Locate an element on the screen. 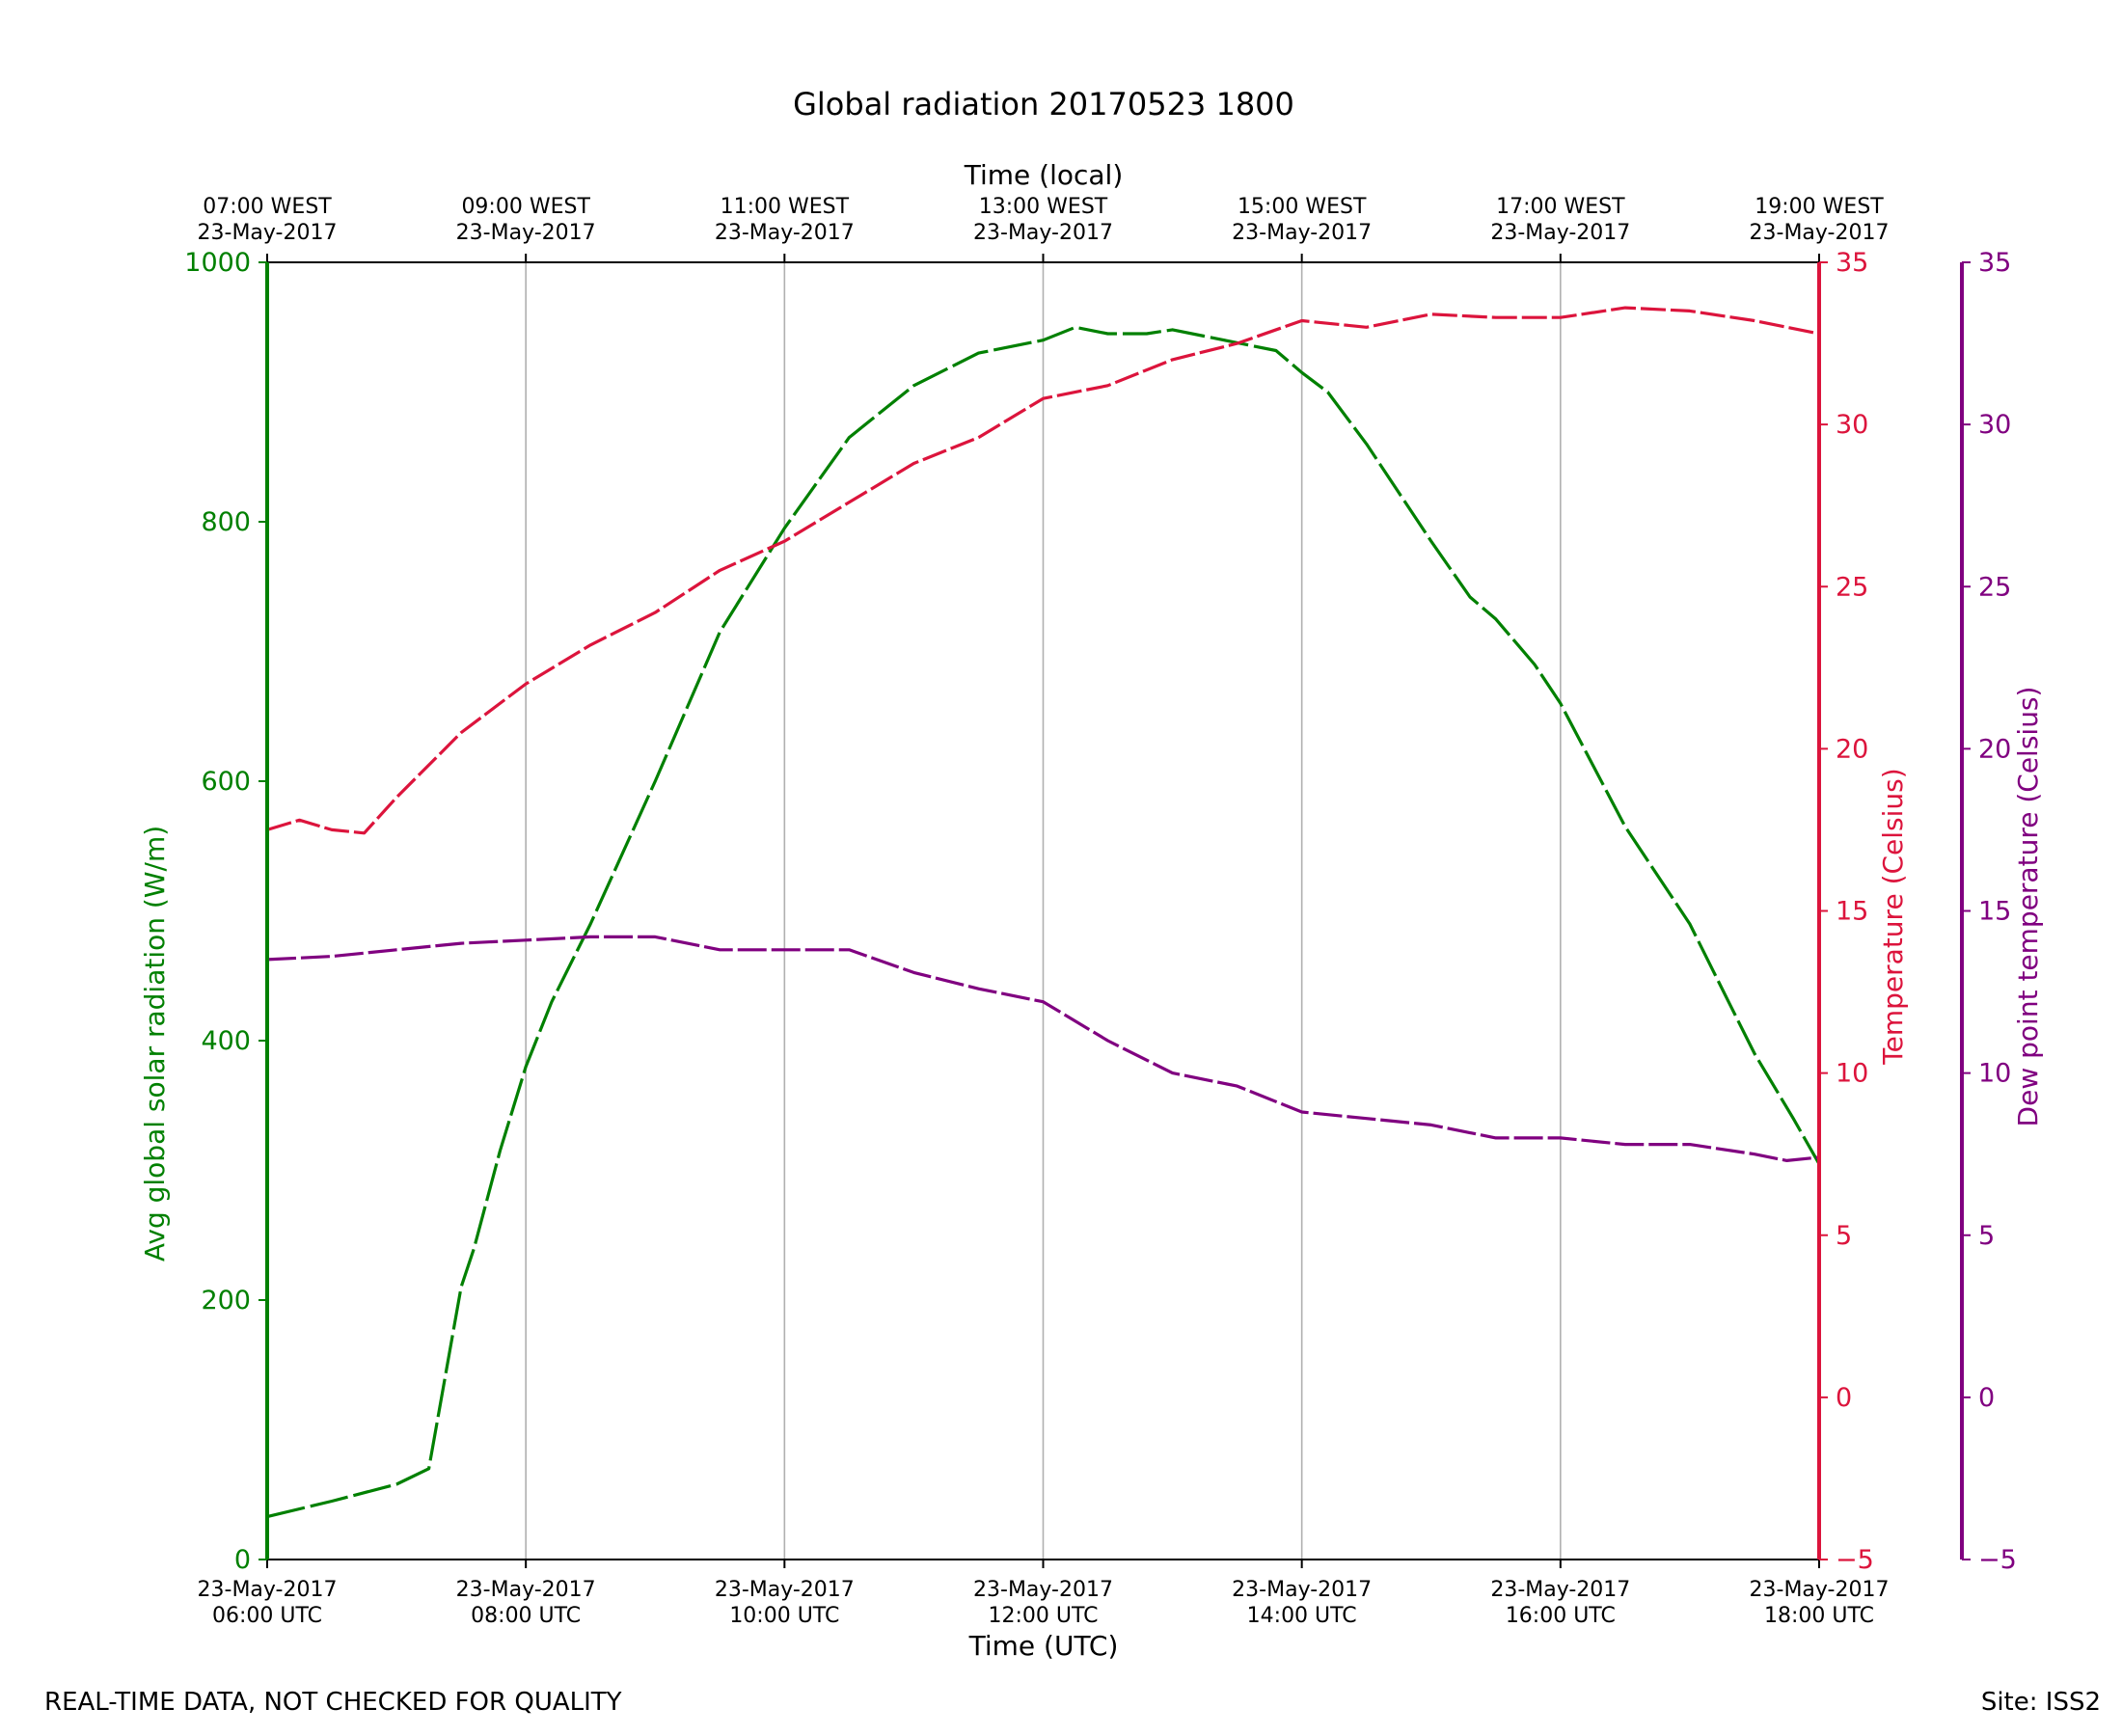 Image resolution: width=2122 pixels, height=1736 pixels. top-x-tick-label: 07:00 WEST is located at coordinates (268, 207).